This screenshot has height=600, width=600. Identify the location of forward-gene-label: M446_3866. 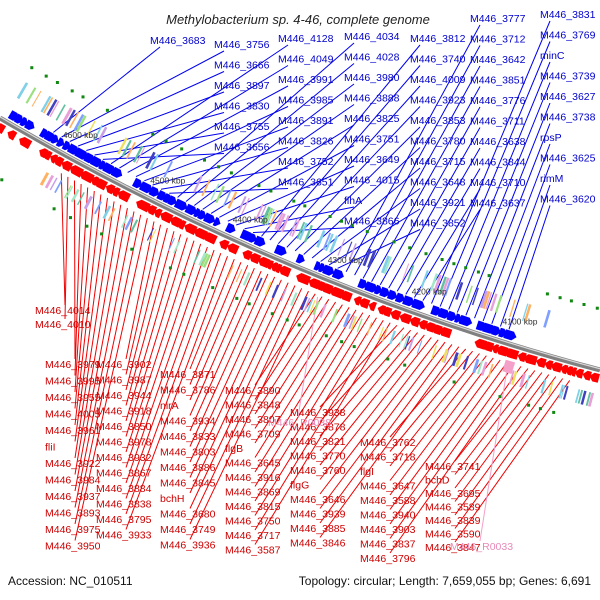
(372, 222).